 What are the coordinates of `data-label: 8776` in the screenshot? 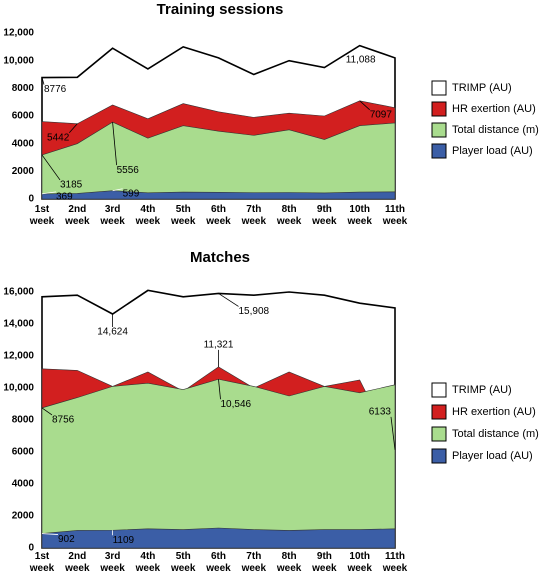 It's located at (55, 89).